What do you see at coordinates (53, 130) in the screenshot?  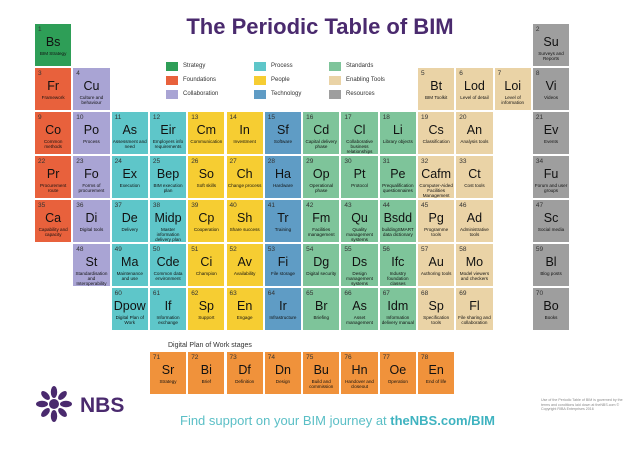 I see `element-symbol: Co` at bounding box center [53, 130].